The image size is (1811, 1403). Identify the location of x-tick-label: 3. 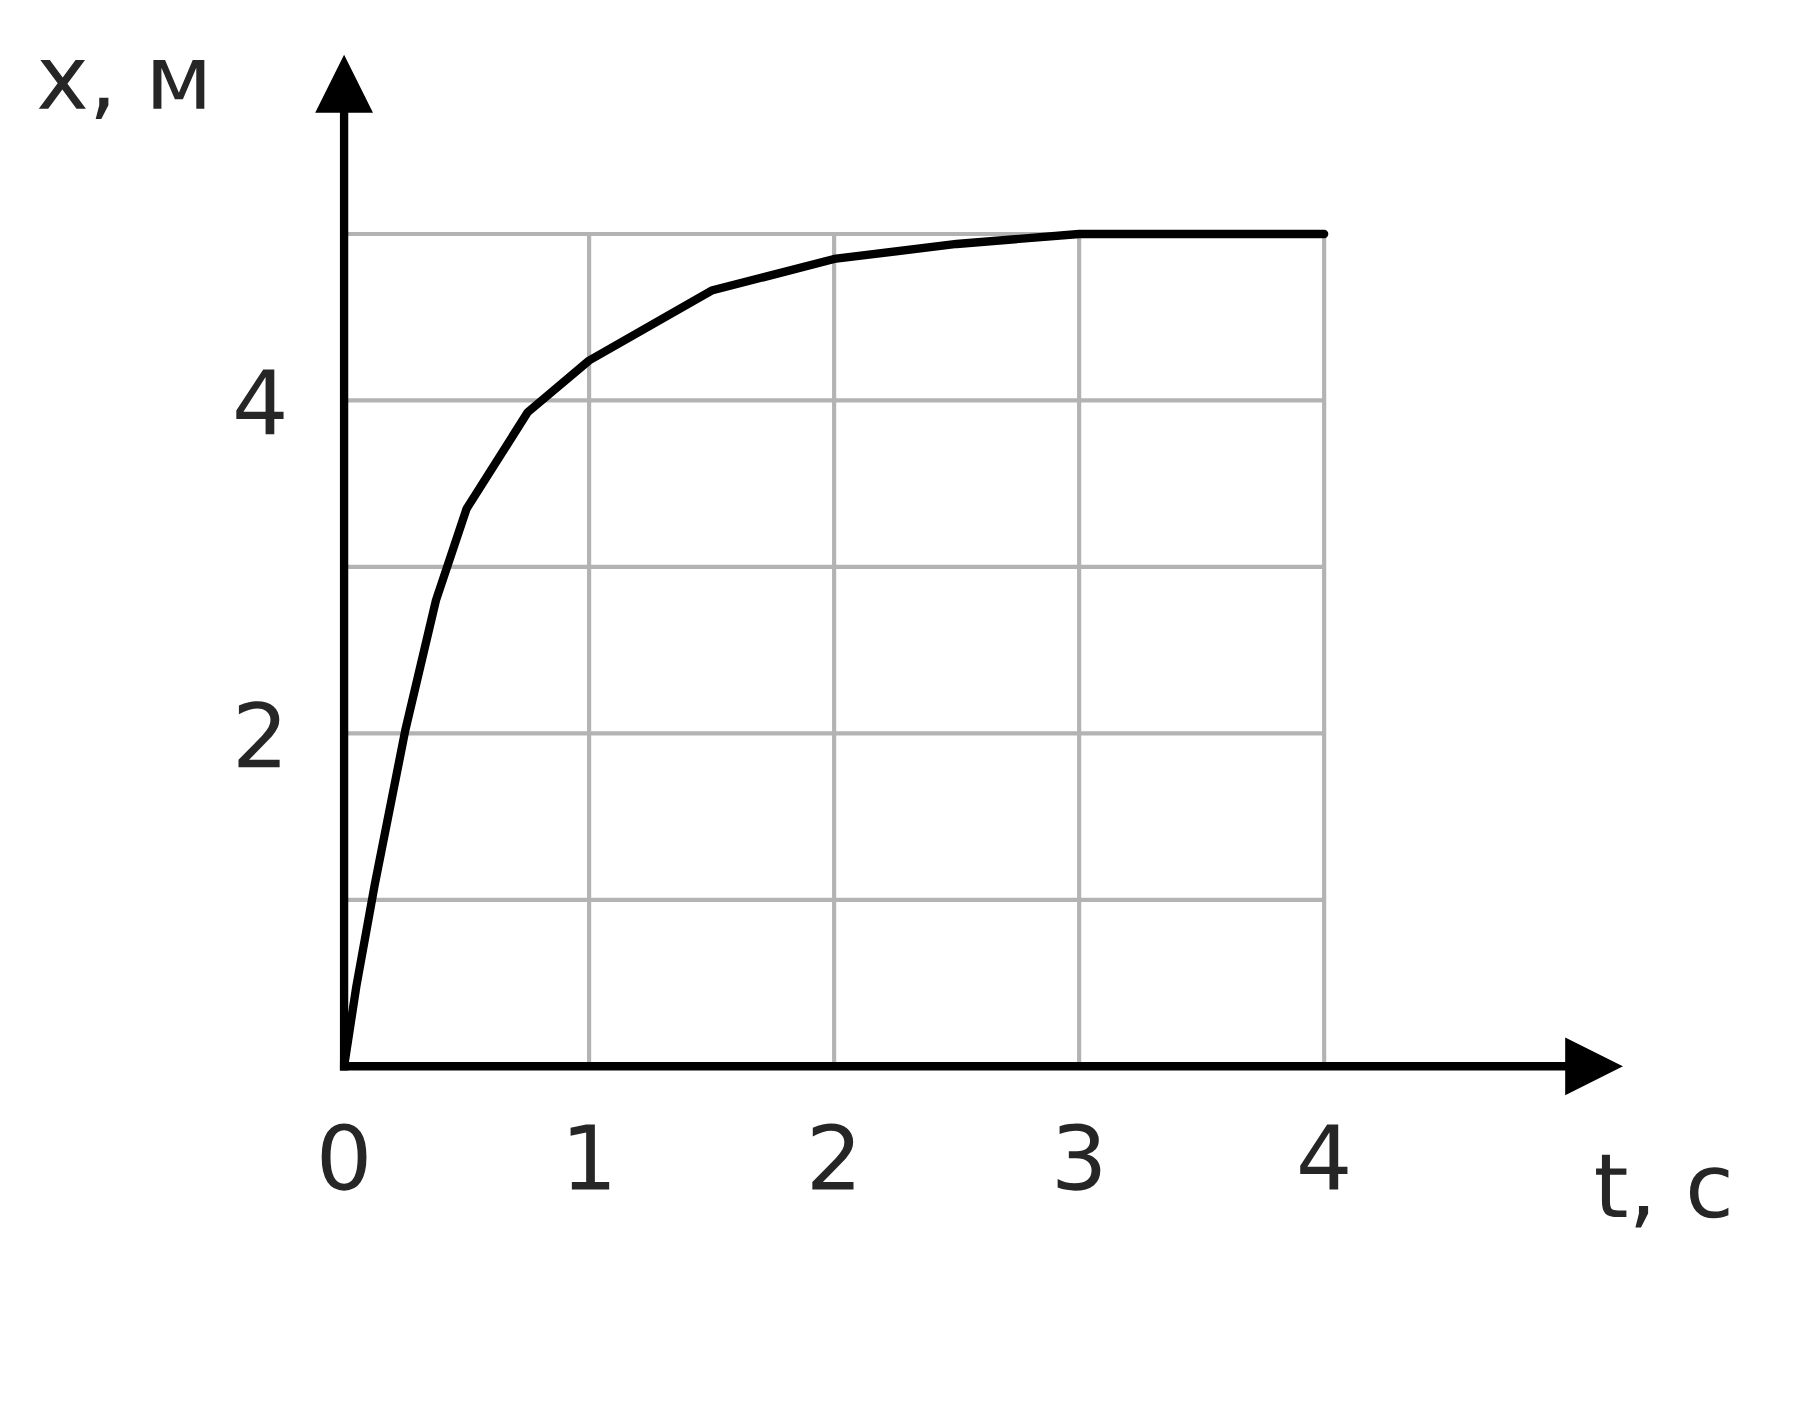
(1079, 1157).